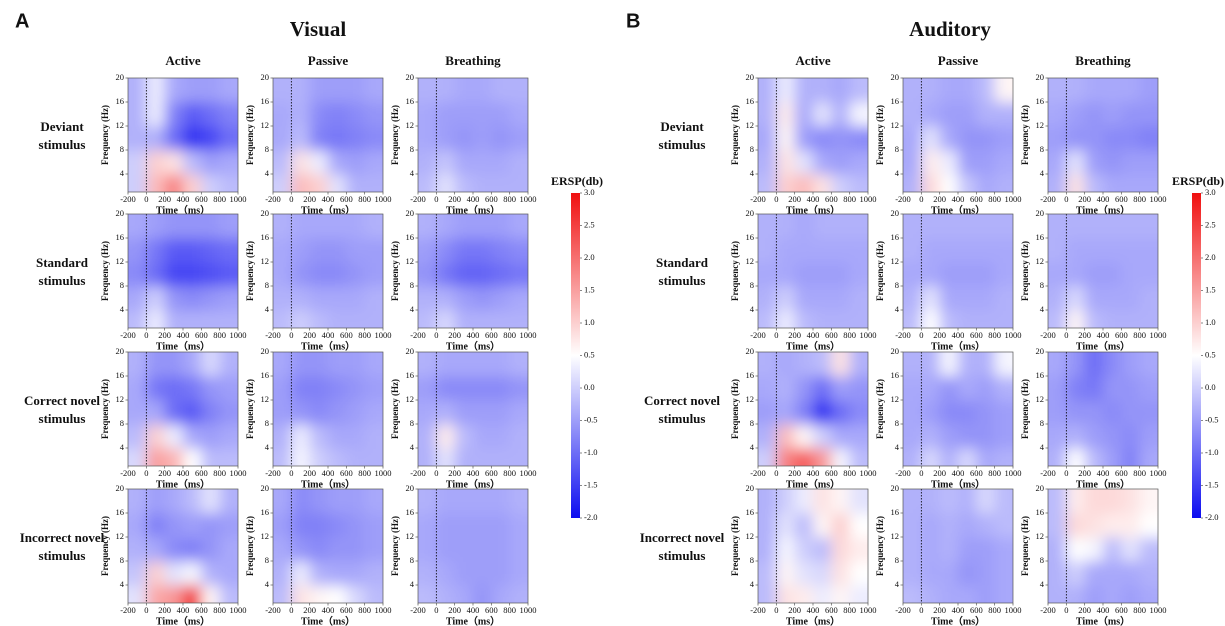 Image resolution: width=1225 pixels, height=626 pixels. What do you see at coordinates (1013, 199) in the screenshot?
I see `x-tick-label: 1000` at bounding box center [1013, 199].